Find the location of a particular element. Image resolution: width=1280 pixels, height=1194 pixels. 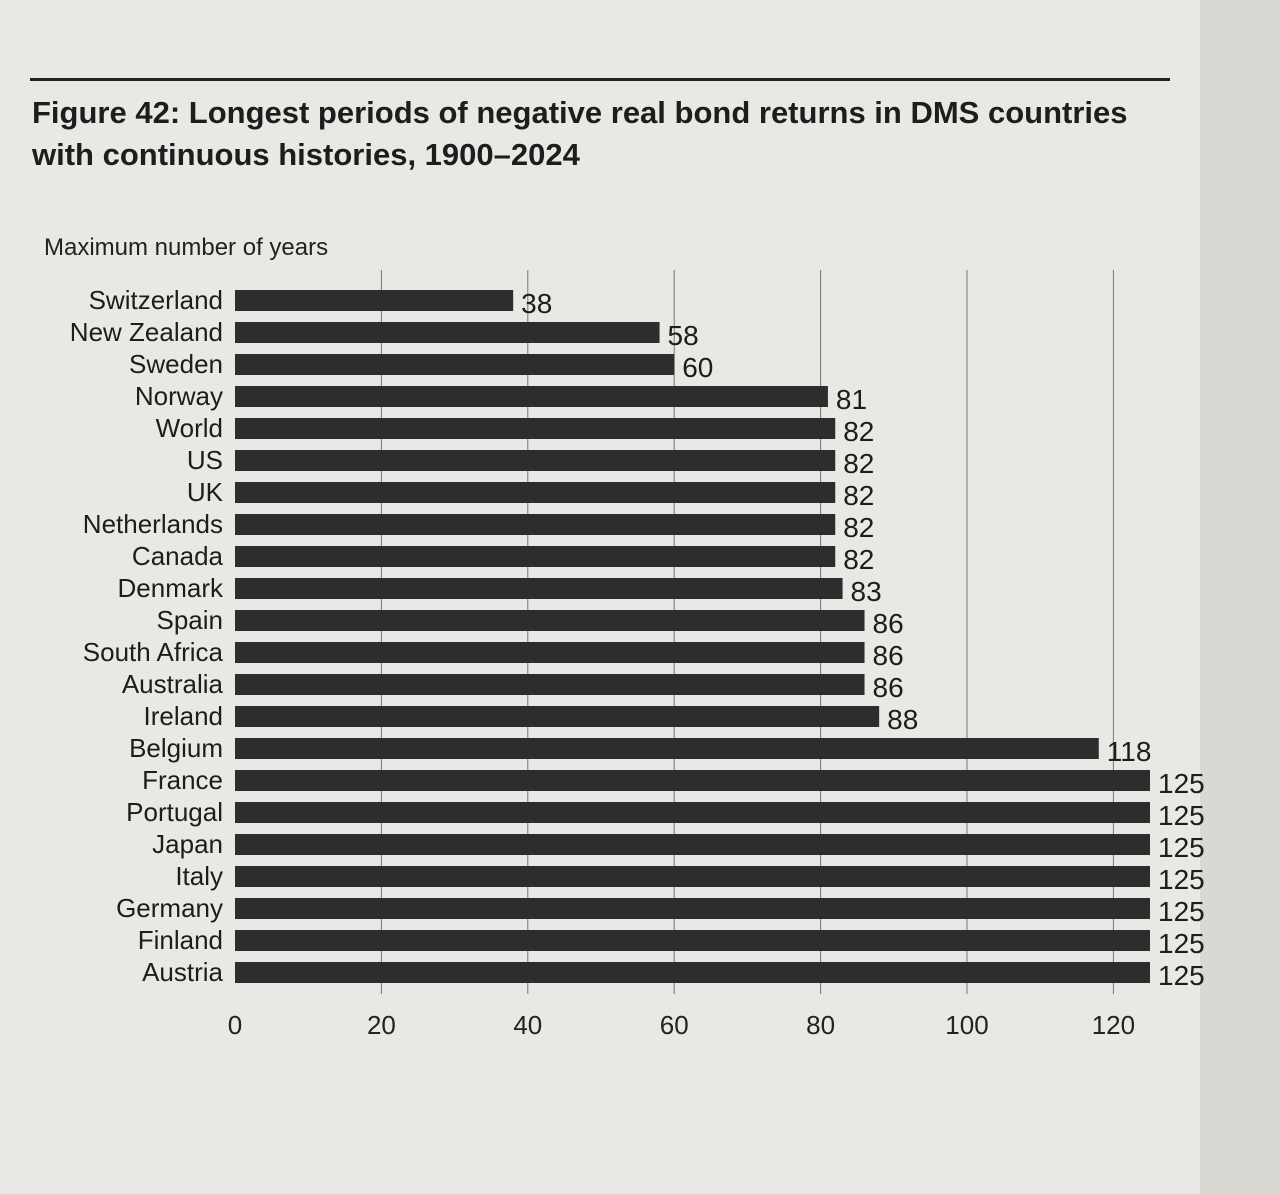

value-label: 81 is located at coordinates (851, 399).